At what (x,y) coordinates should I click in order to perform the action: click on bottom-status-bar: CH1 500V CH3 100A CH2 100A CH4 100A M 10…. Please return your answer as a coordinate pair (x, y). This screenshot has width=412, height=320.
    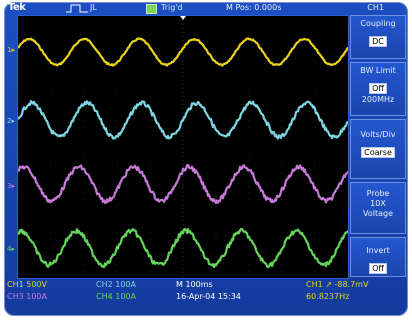
    Looking at the image, I should click on (206, 297).